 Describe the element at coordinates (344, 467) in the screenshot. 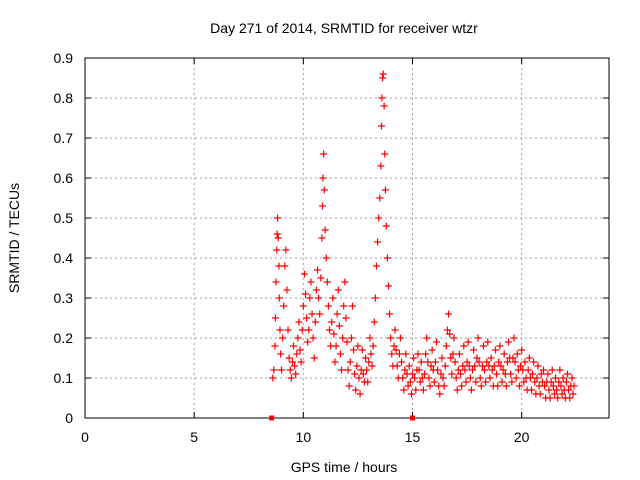

I see `x-axis-label: GPS time / hours` at that location.